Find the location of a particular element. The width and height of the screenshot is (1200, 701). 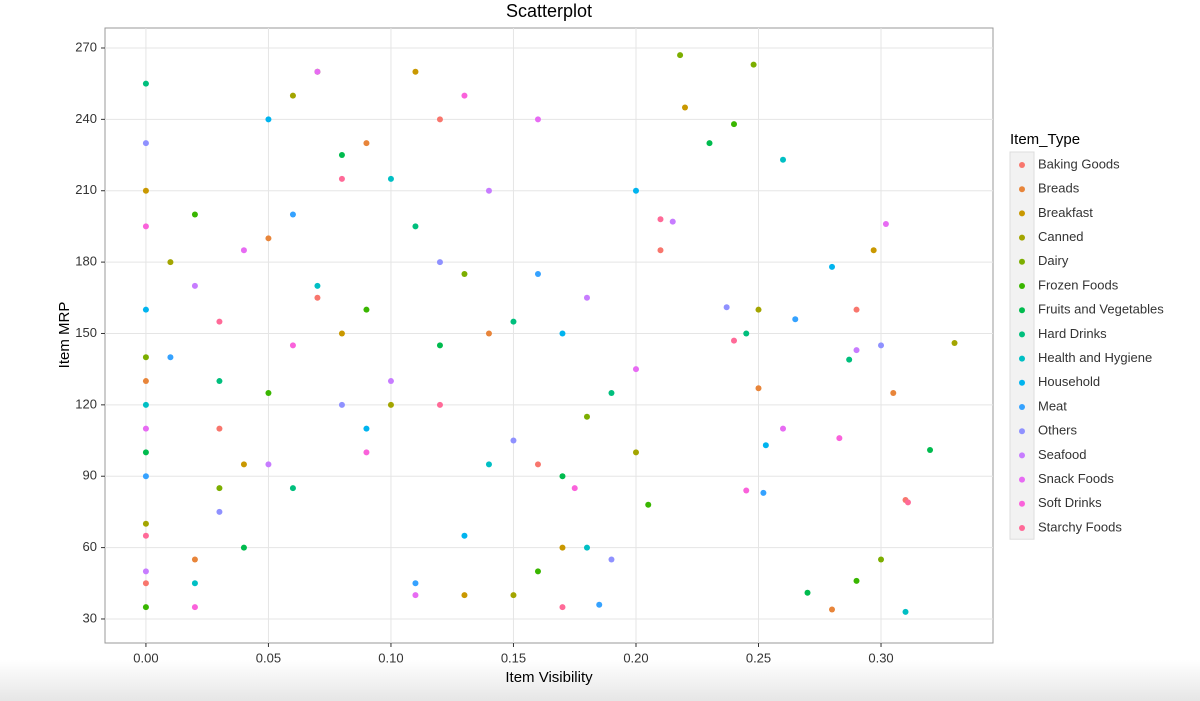

y-tick-label: 210 is located at coordinates (86, 189).